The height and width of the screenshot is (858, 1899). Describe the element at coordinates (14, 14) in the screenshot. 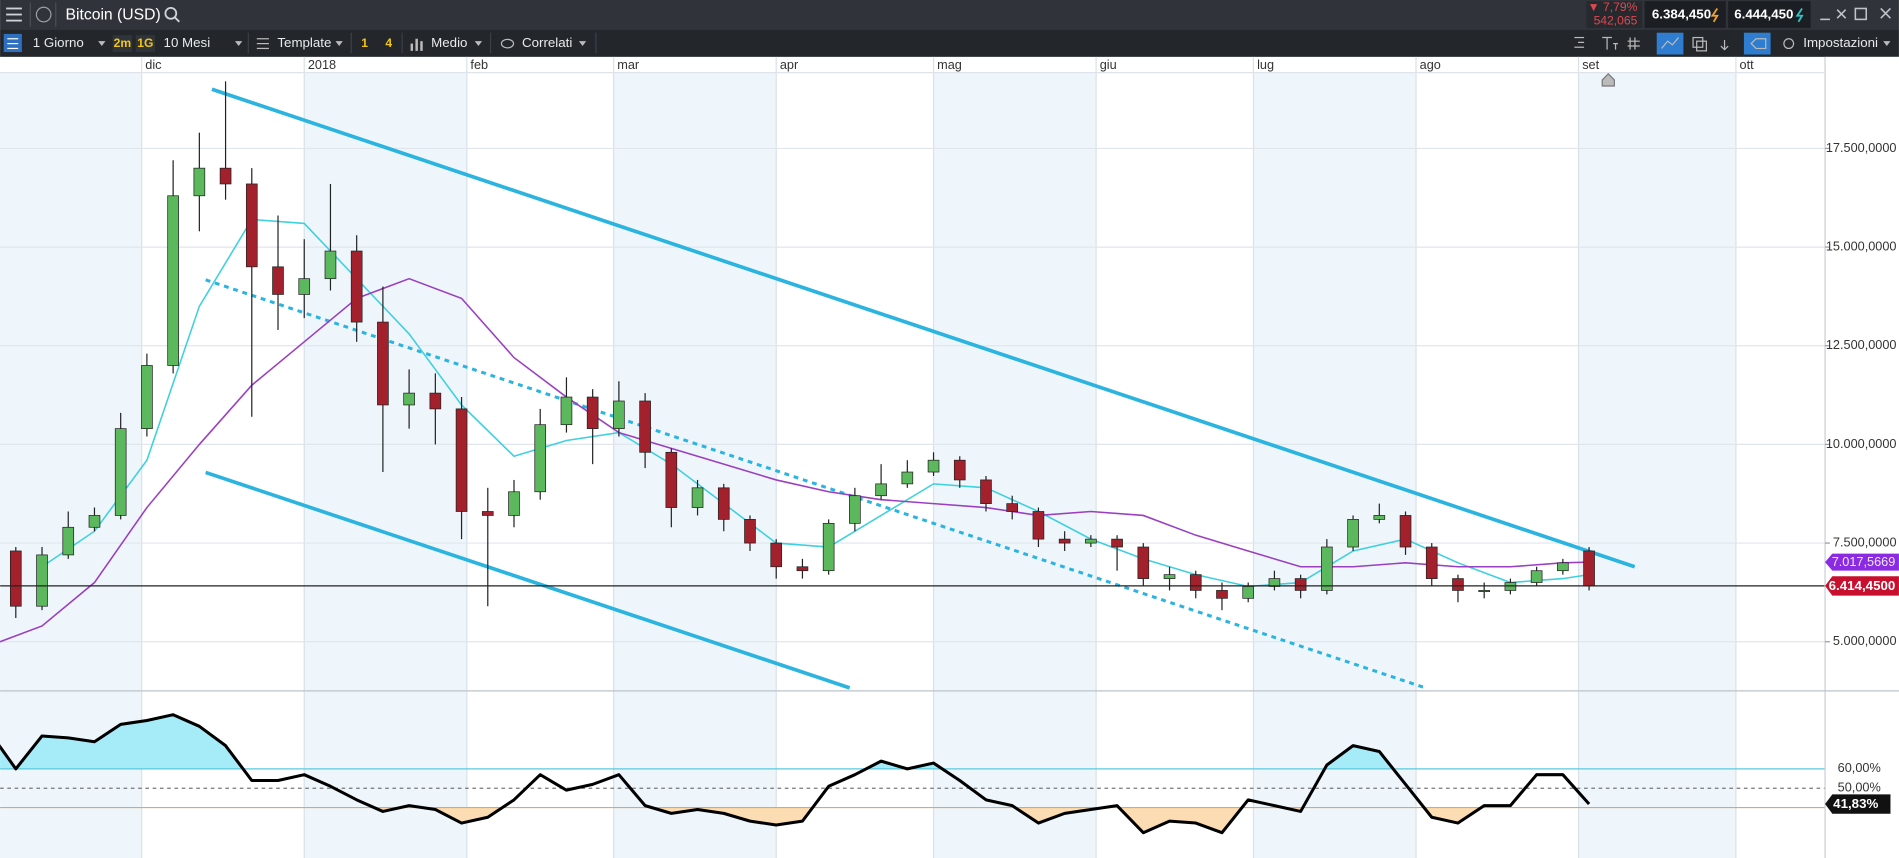

I see `menu-icon` at that location.